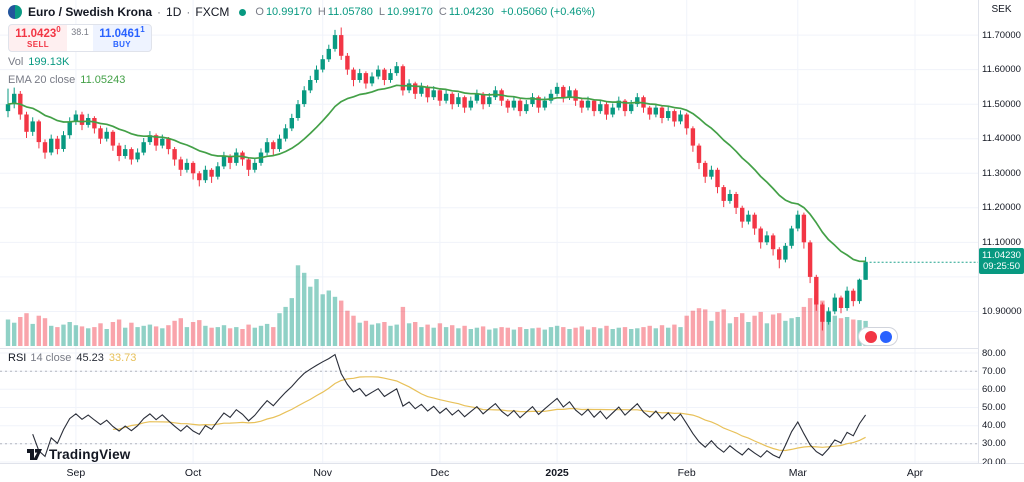 The image size is (1024, 482). Describe the element at coordinates (409, 12) in the screenshot. I see `low-value: 10.99170` at that location.